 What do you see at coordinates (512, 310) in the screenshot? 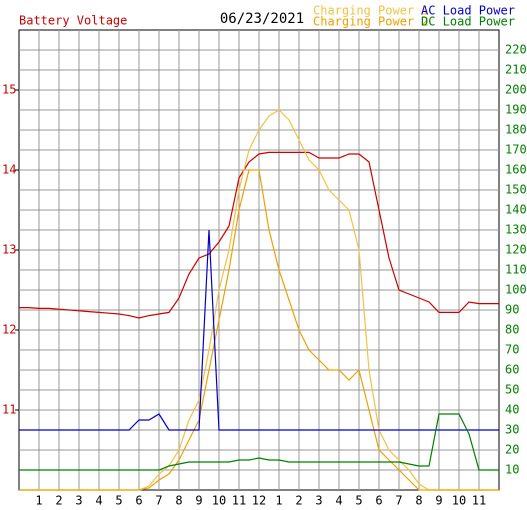
I see `y2-tick-label: 90` at bounding box center [512, 310].